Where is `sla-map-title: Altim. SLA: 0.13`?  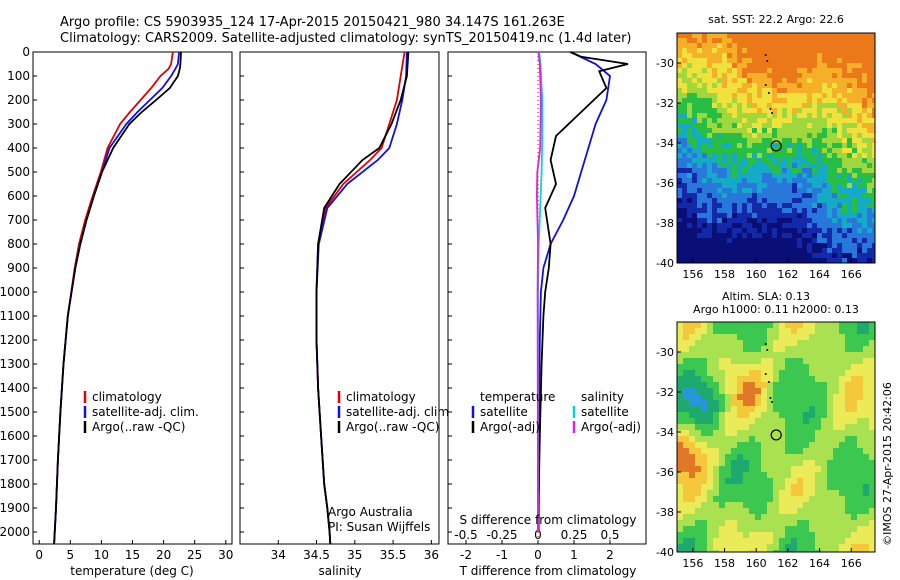
sla-map-title: Altim. SLA: 0.13 is located at coordinates (766, 296).